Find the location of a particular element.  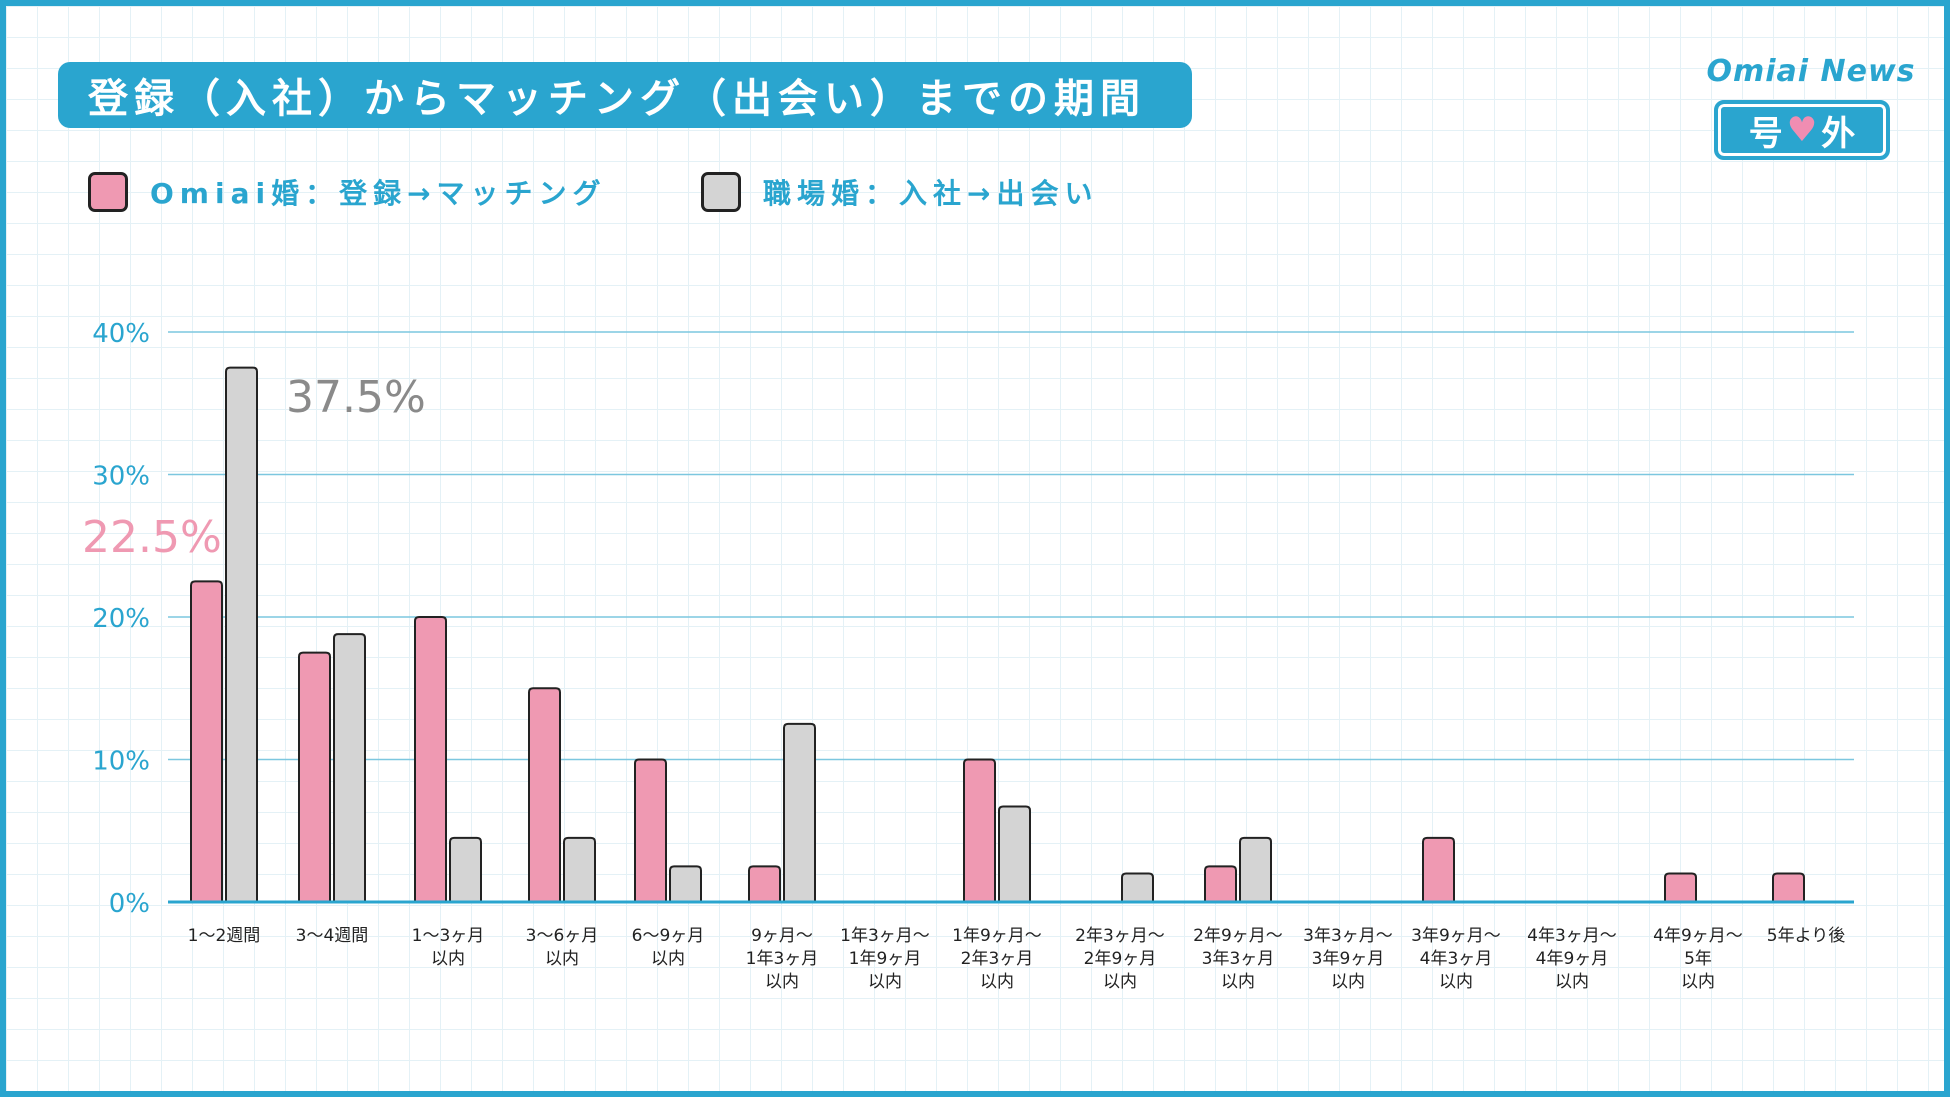

x-tick-label: 9ヶ月〜 is located at coordinates (782, 936).